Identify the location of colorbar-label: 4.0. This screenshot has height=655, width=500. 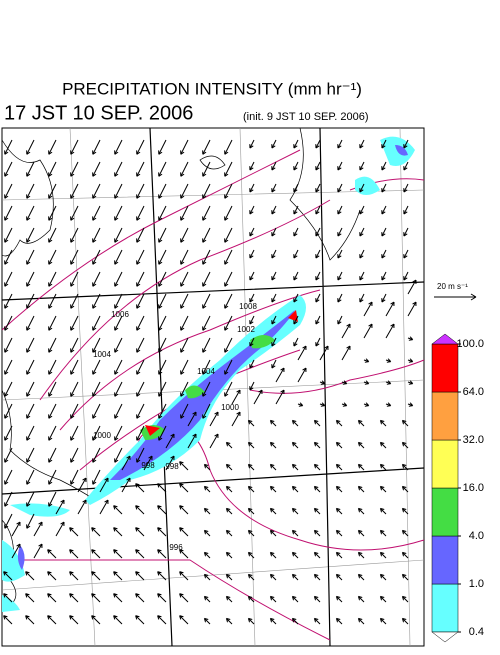
(476, 536).